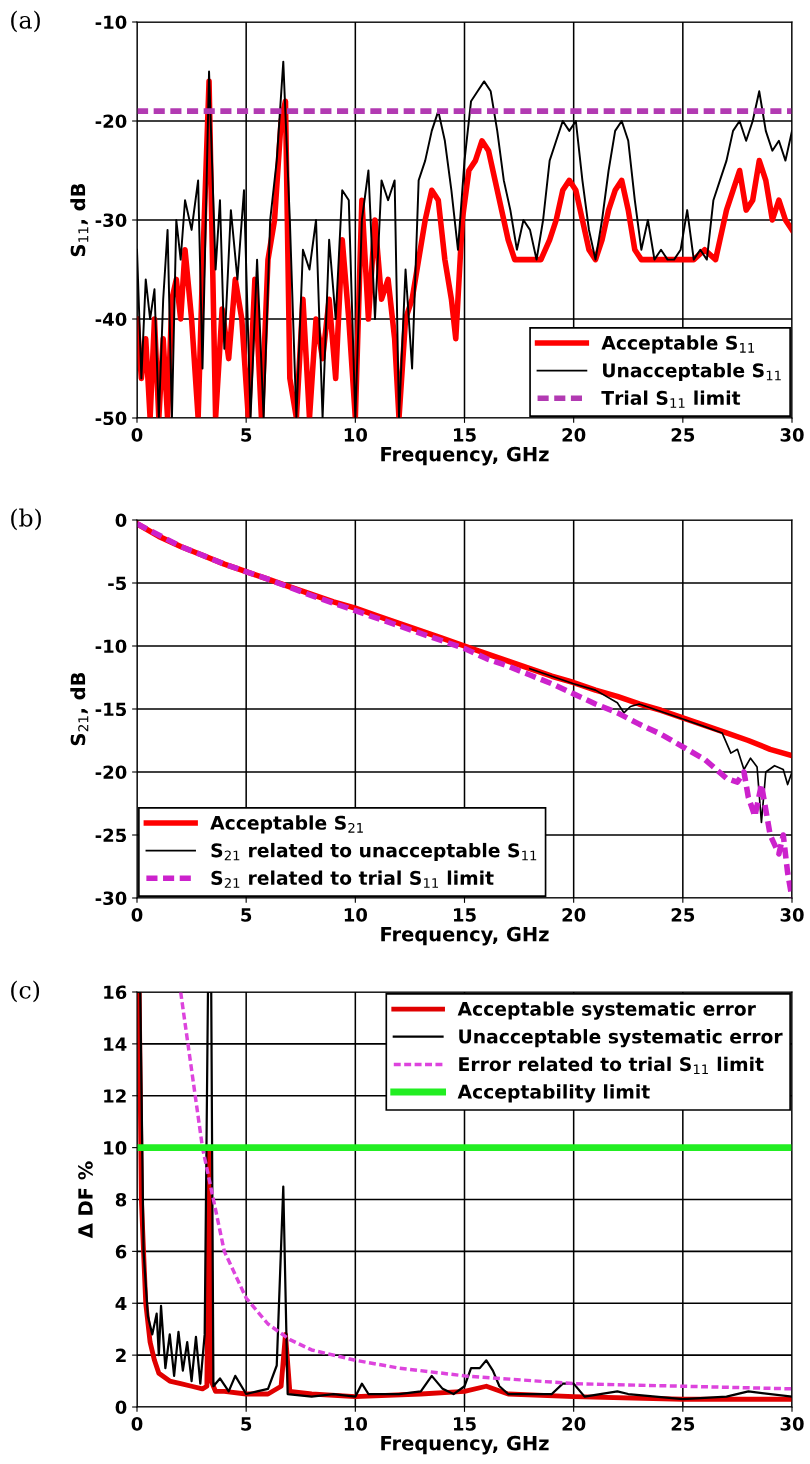 This screenshot has height=1464, width=810. I want to click on y-tick-label: 10, so click(115, 1148).